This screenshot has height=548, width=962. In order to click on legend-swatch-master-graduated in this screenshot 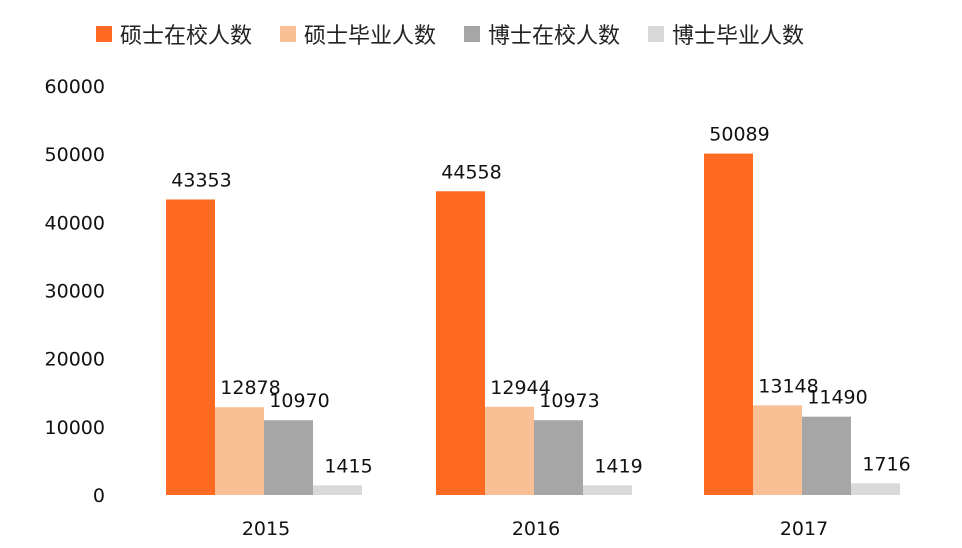, I will do `click(288, 34)`.